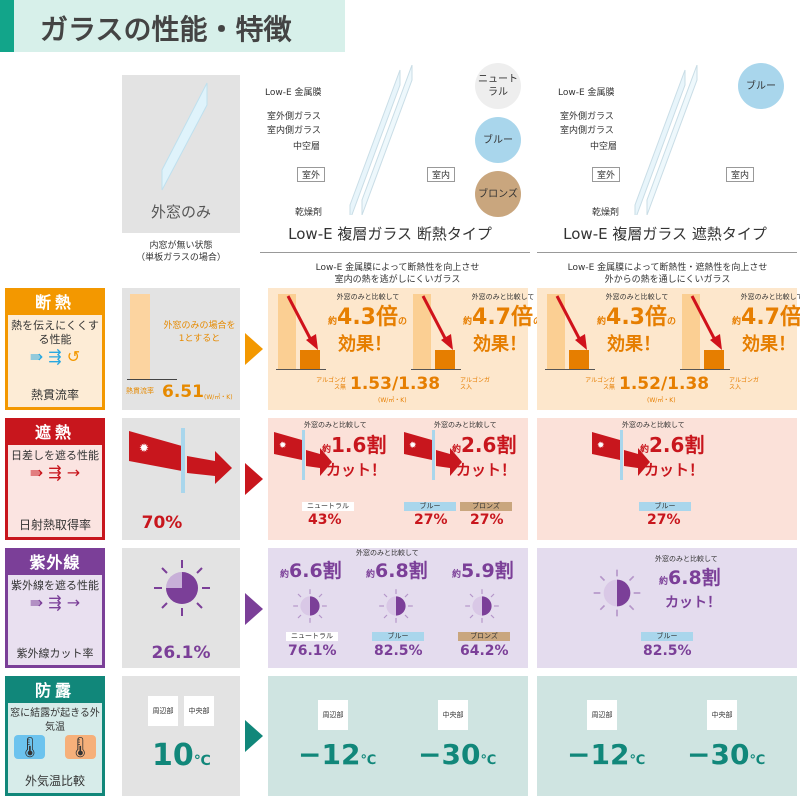 This screenshot has width=800, height=800. What do you see at coordinates (55, 472) in the screenshot?
I see `sun-arrows-icon: ⇛ ⇶ →` at bounding box center [55, 472].